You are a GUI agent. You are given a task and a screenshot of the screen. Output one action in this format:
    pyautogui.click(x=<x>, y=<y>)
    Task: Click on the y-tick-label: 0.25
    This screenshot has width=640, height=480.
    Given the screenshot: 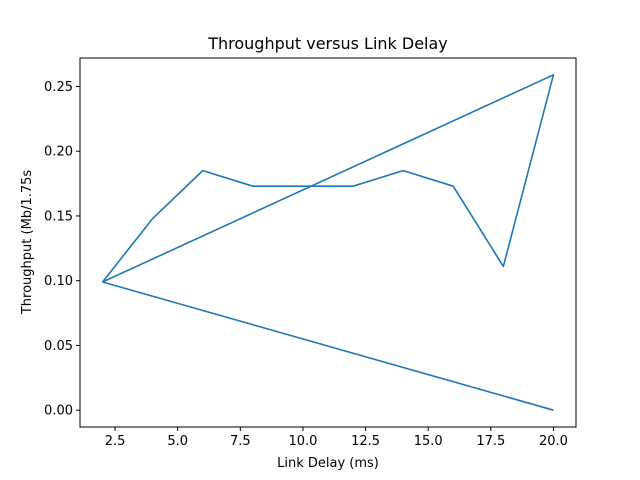 What is the action you would take?
    pyautogui.click(x=58, y=87)
    